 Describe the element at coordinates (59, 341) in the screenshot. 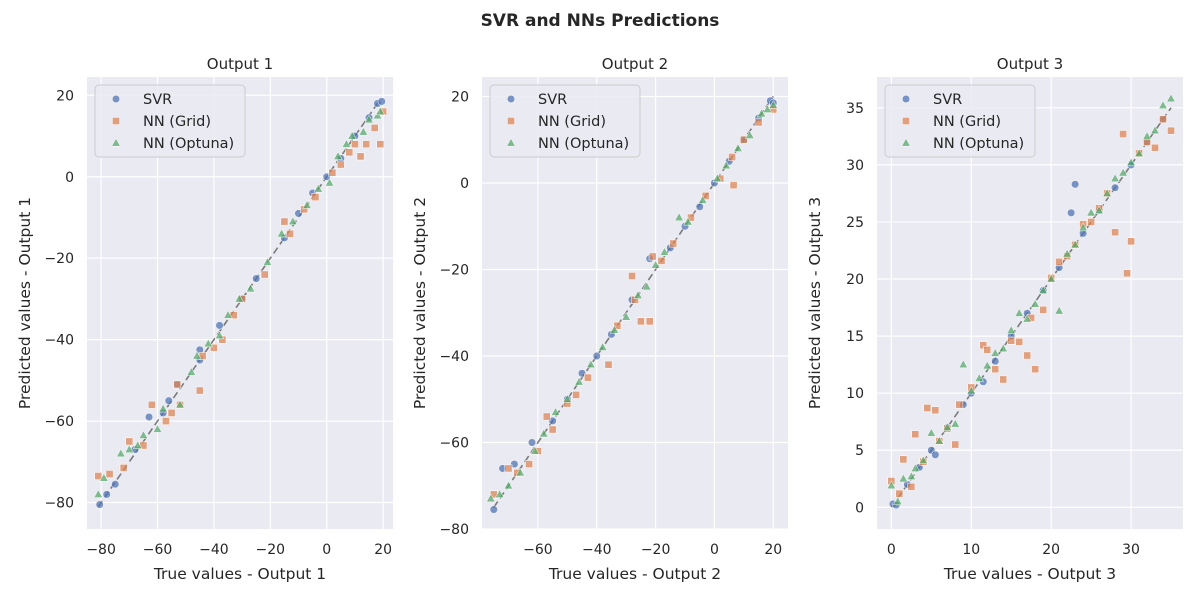

I see `y-tick-label: −40` at that location.